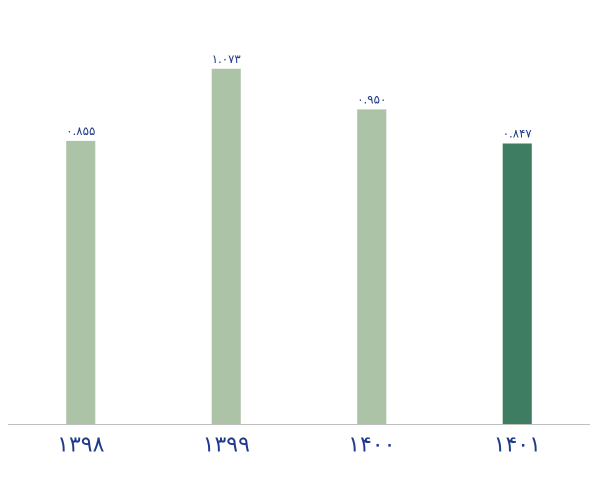 The image size is (598, 480). What do you see at coordinates (81, 445) in the screenshot?
I see `x-tick-label: ۱۳۹۸` at bounding box center [81, 445].